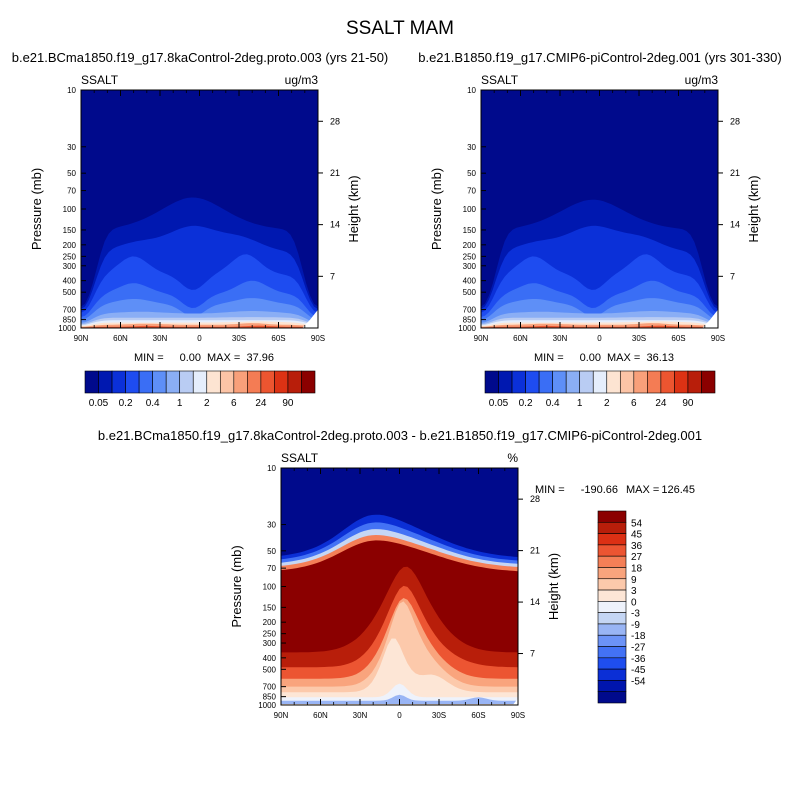 The width and height of the screenshot is (800, 800). Describe the element at coordinates (599, 490) in the screenshot. I see `panel-3-min-value: -190.66` at that location.